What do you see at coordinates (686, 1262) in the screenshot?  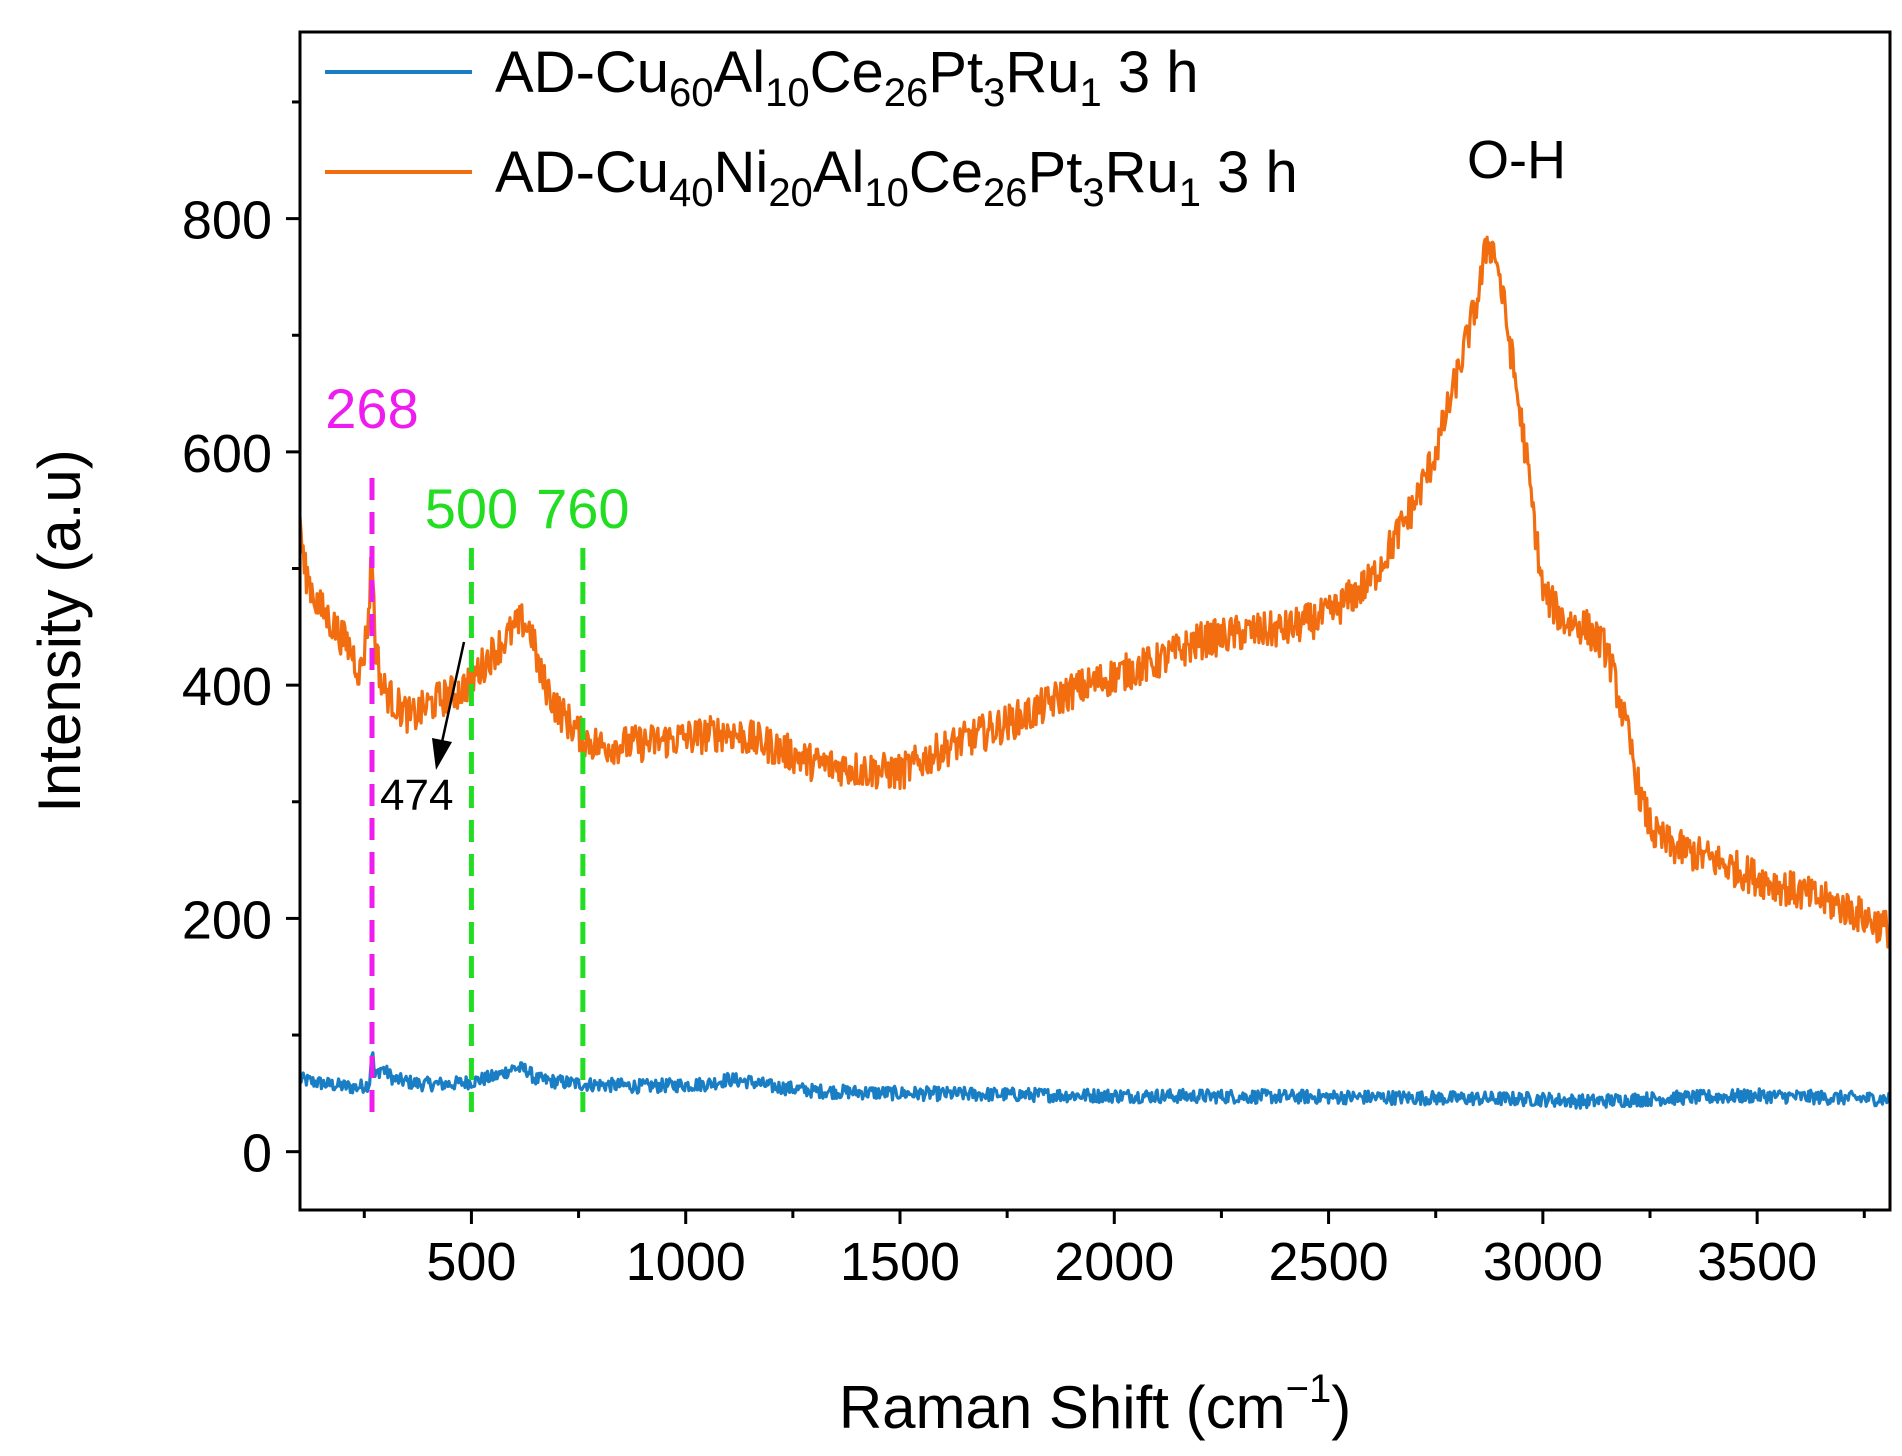 I see `x-tick-label: 1000` at bounding box center [686, 1262].